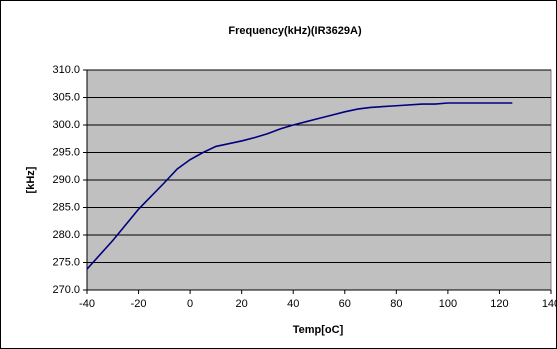  What do you see at coordinates (66, 180) in the screenshot?
I see `y-tick-label: 290.0` at bounding box center [66, 180].